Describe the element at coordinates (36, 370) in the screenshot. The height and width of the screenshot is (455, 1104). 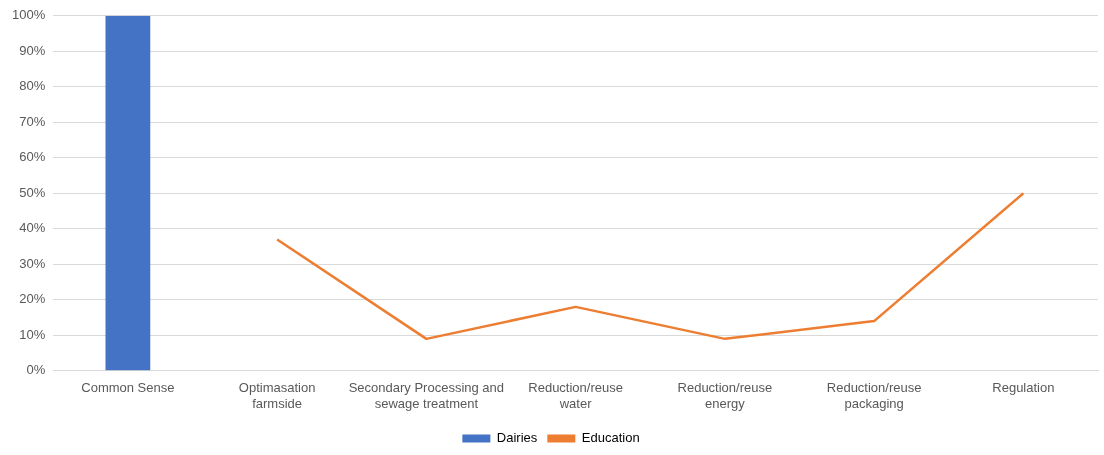
I see `y-tick-label: 0%` at that location.